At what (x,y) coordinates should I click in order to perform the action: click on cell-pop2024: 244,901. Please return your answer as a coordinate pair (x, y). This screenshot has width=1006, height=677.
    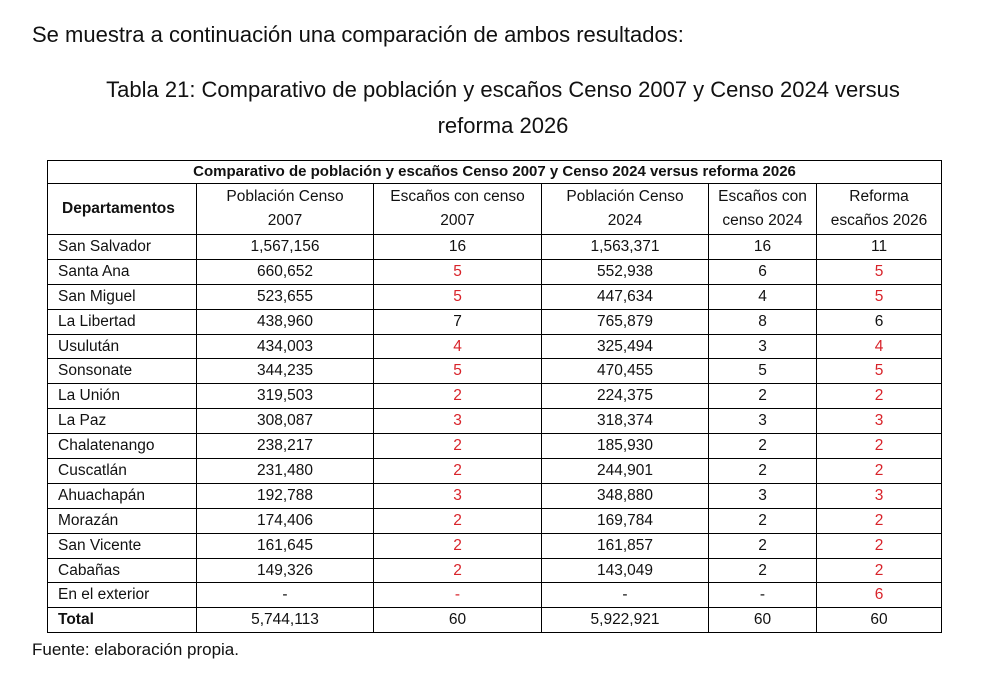
    Looking at the image, I should click on (625, 471).